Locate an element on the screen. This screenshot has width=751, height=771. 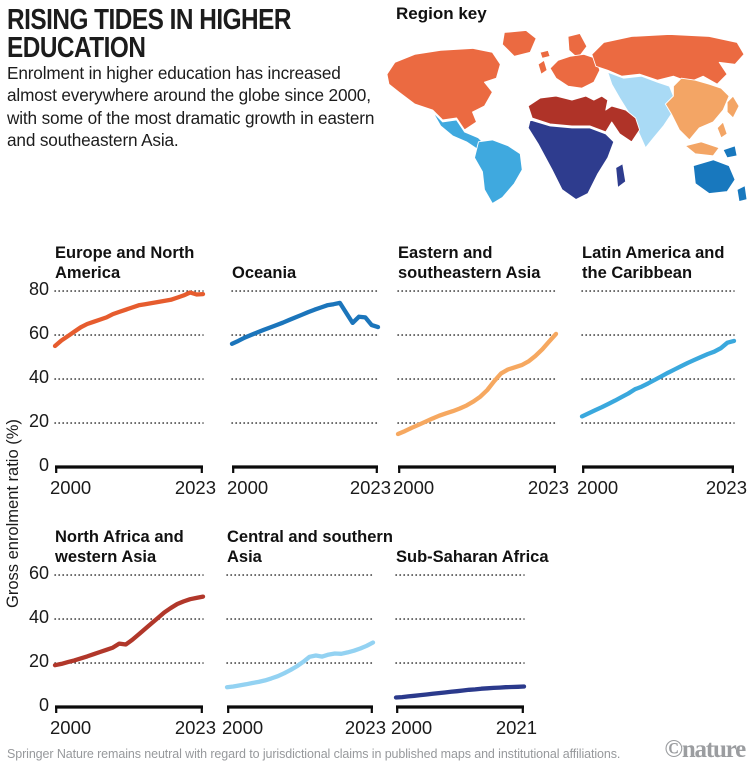
region-madagascar is located at coordinates (621, 176).